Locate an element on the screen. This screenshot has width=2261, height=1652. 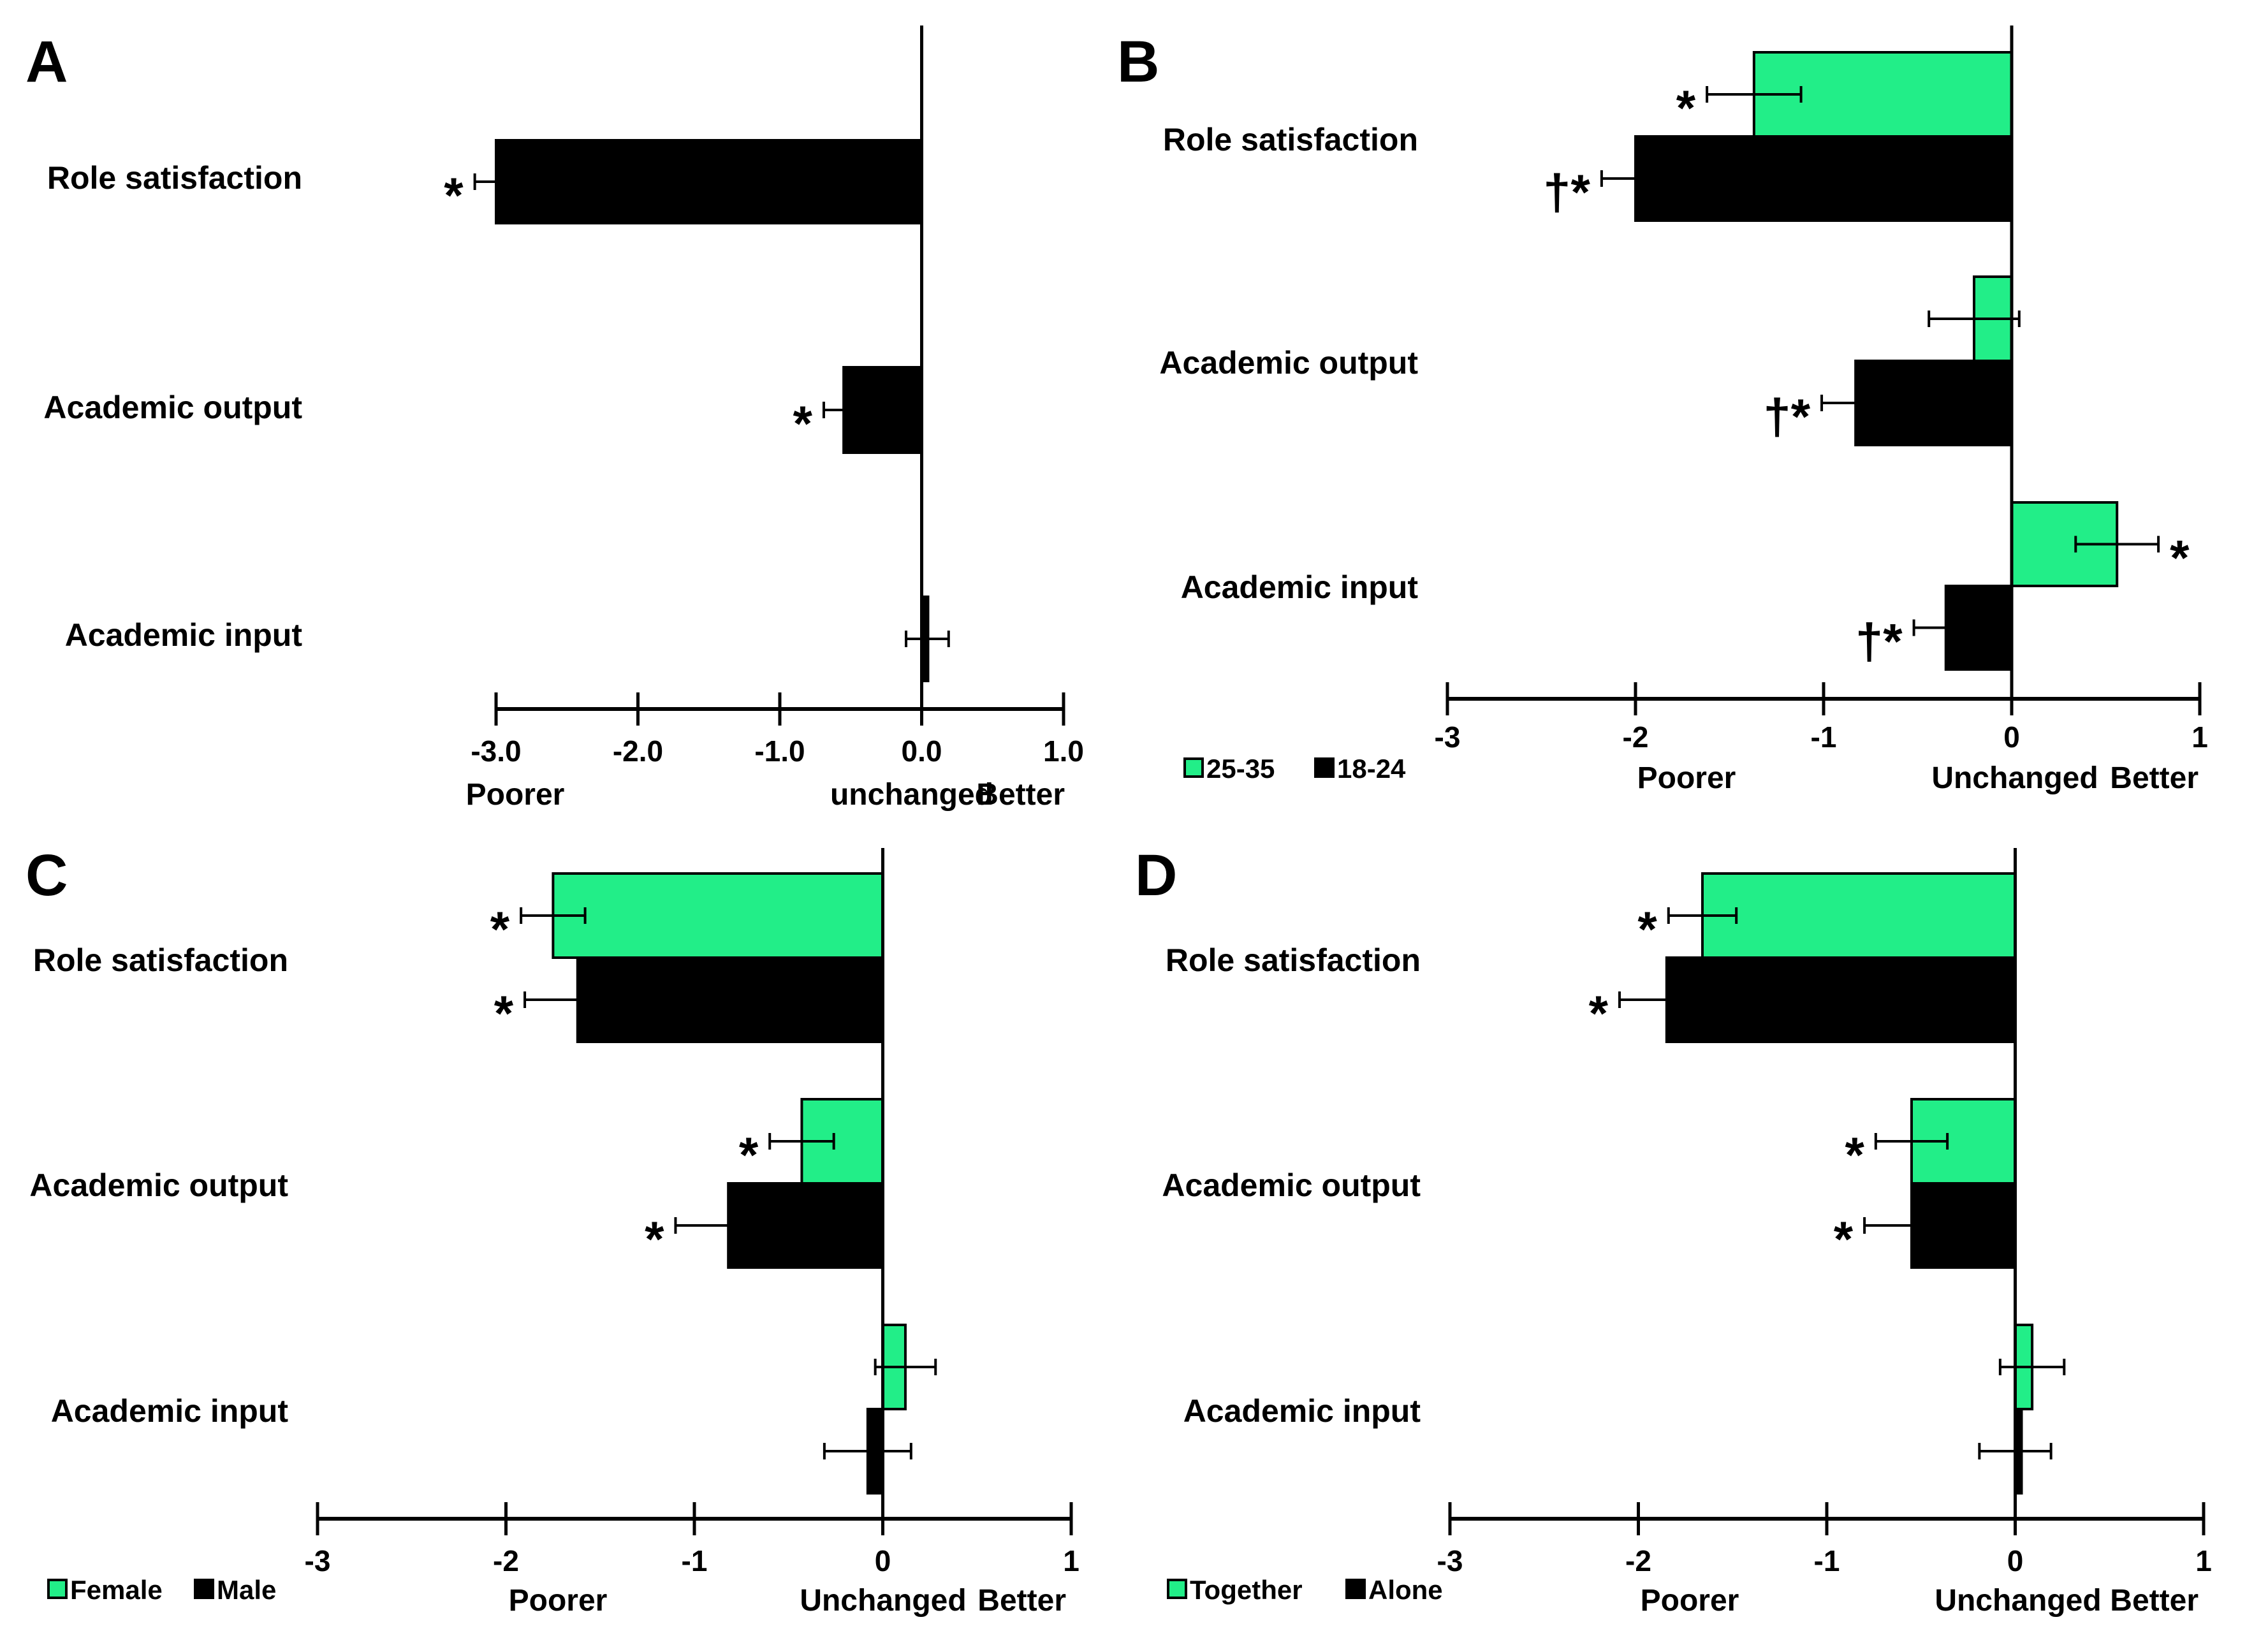
legend-swatch-together is located at coordinates (1177, 1589).